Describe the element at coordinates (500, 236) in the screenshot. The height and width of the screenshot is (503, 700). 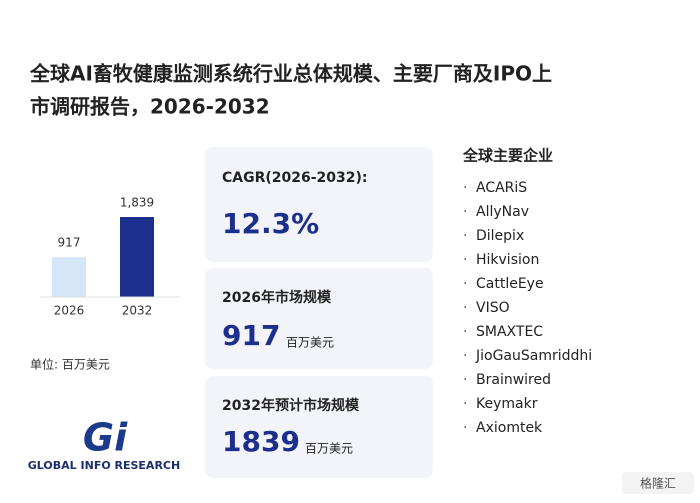
I see `company: Dilepix` at that location.